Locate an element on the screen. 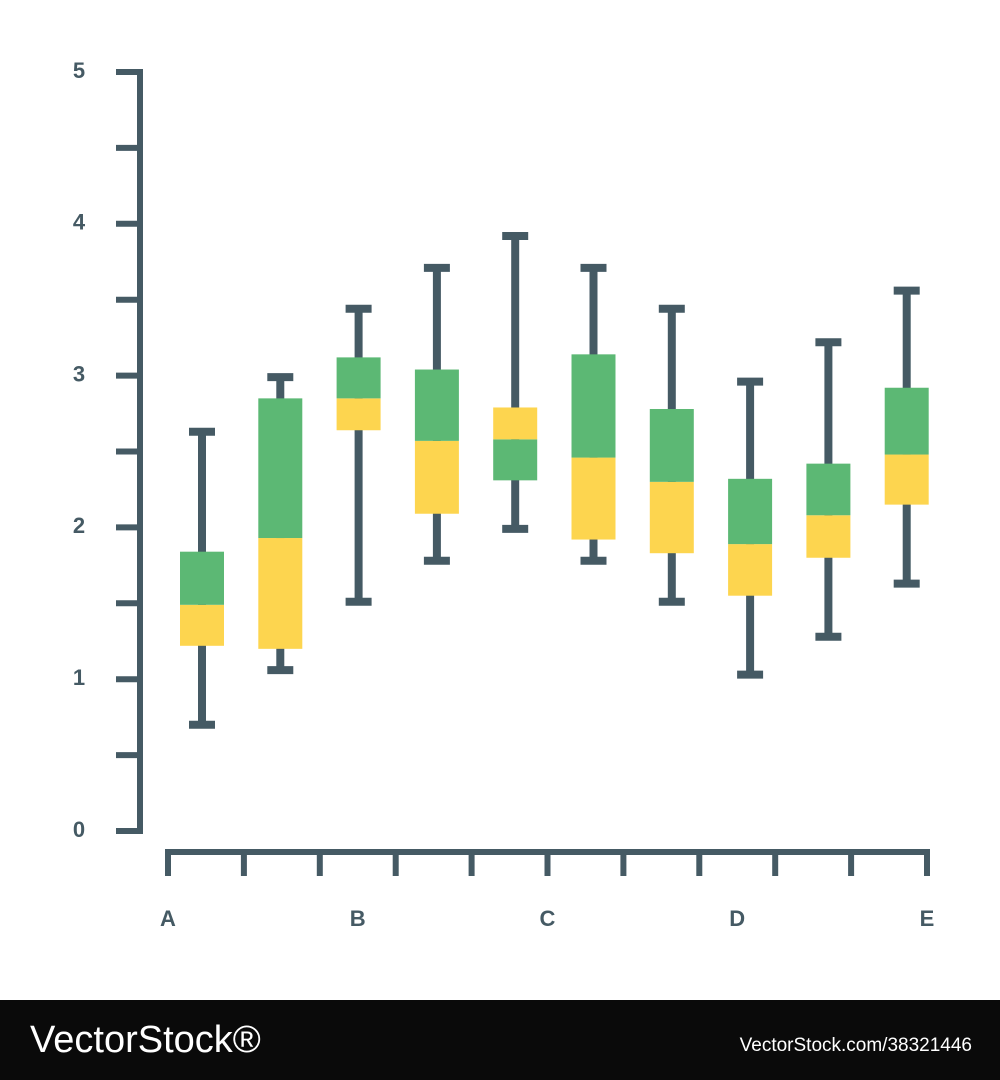 This screenshot has height=1080, width=1000. y-tick-label: 4 is located at coordinates (79, 222).